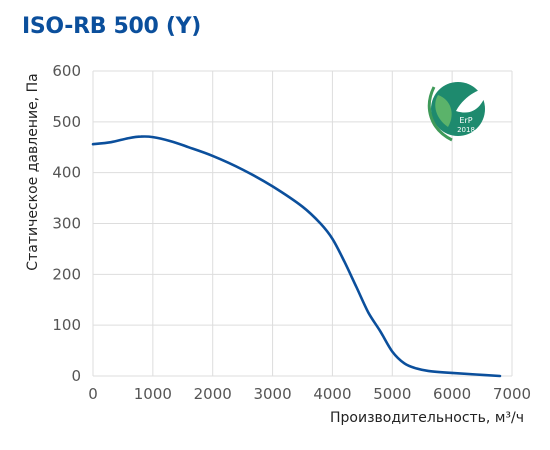 The image size is (550, 450). What do you see at coordinates (153, 394) in the screenshot?
I see `x-tick-label: 1000` at bounding box center [153, 394].